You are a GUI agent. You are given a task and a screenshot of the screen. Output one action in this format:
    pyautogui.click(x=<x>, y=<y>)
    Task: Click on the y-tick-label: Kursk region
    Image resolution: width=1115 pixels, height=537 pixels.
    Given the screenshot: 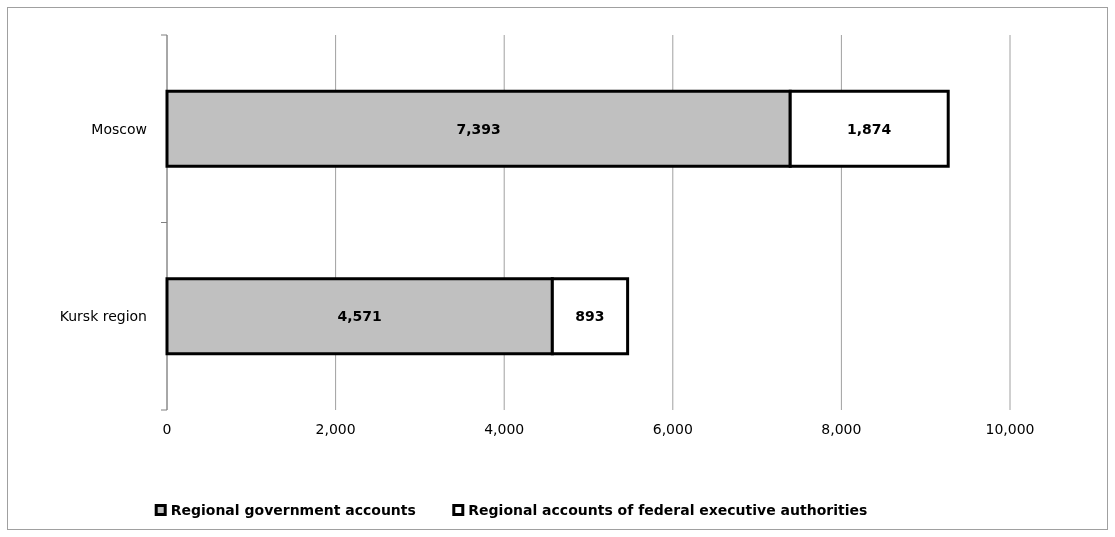 What is the action you would take?
    pyautogui.click(x=103, y=316)
    